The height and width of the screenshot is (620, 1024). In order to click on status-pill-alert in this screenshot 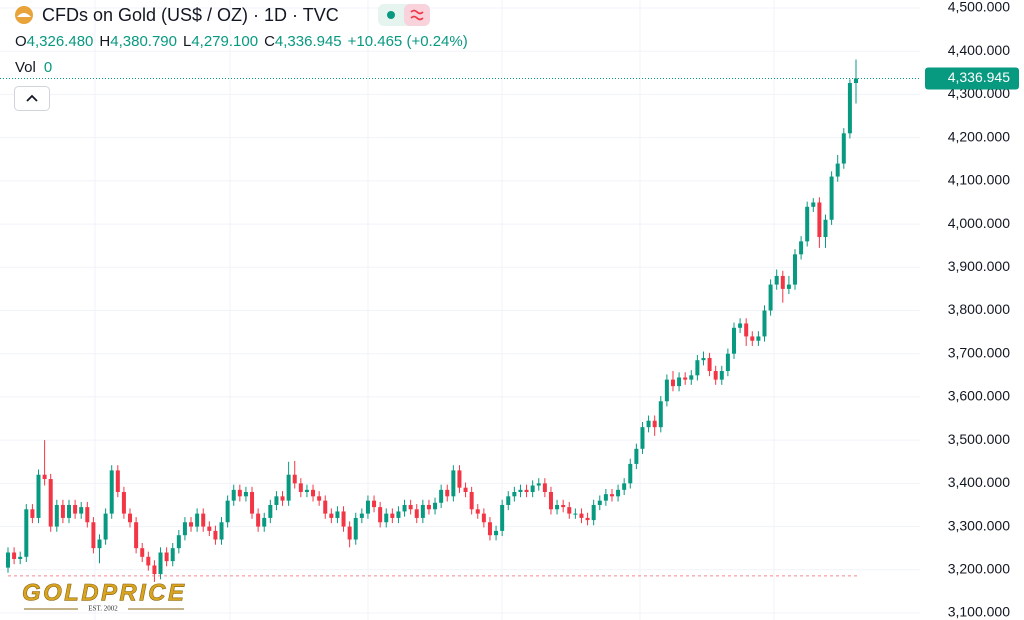, I will do `click(417, 15)`.